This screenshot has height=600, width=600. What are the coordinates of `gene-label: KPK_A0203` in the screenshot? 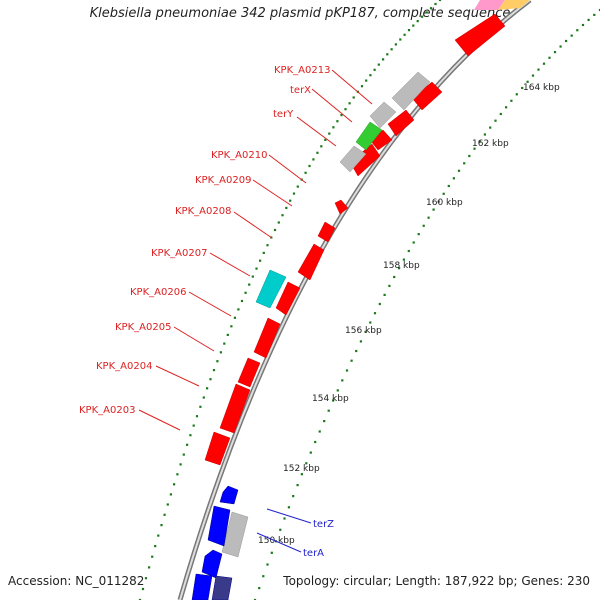 It's located at (107, 410).